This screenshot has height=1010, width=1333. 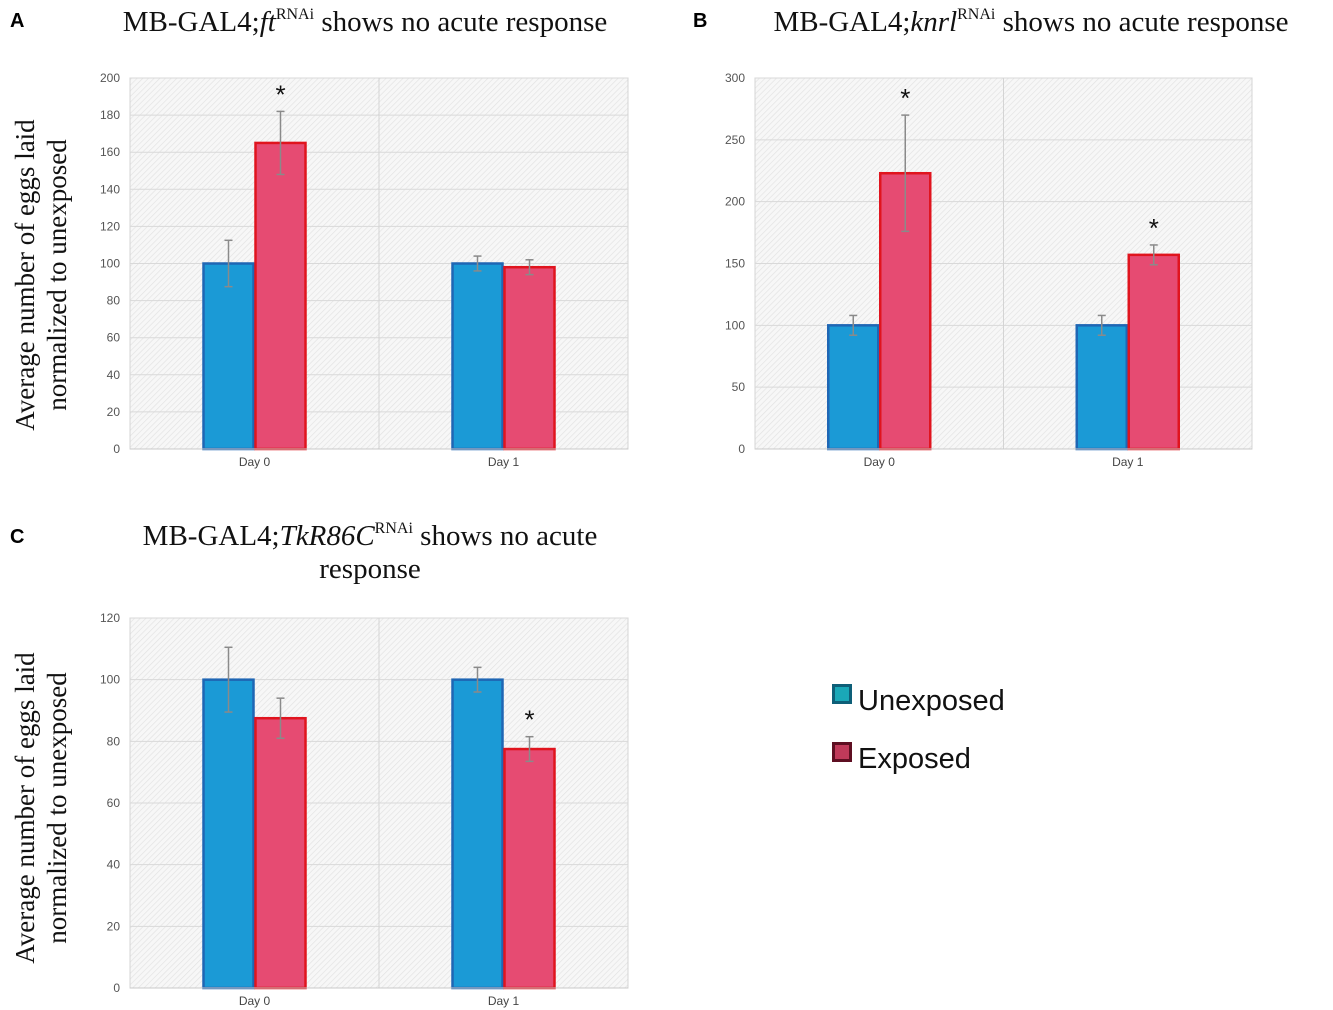 I want to click on chart-title: MB-GAL4;ftRNAi shows no acute response, so click(x=365, y=22).